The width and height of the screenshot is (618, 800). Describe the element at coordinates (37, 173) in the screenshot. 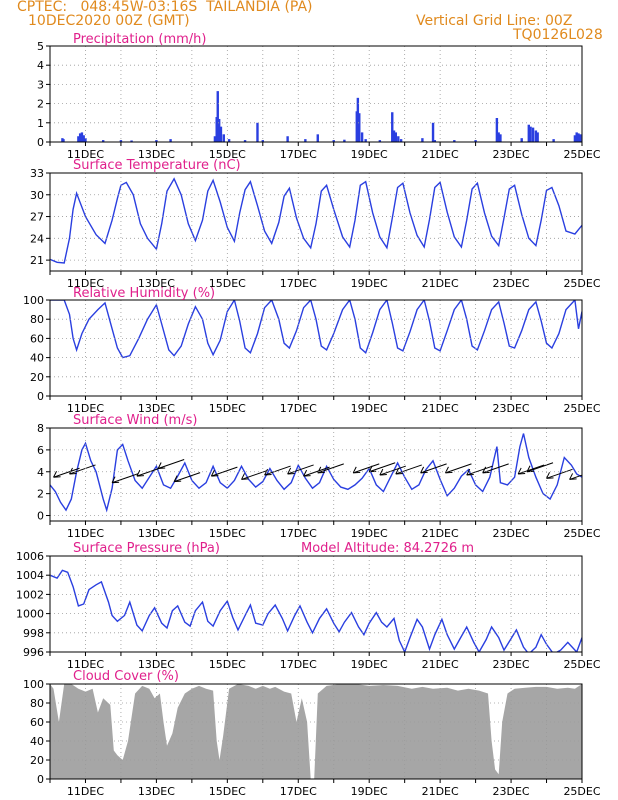

I see `y-tick-label: 33` at that location.